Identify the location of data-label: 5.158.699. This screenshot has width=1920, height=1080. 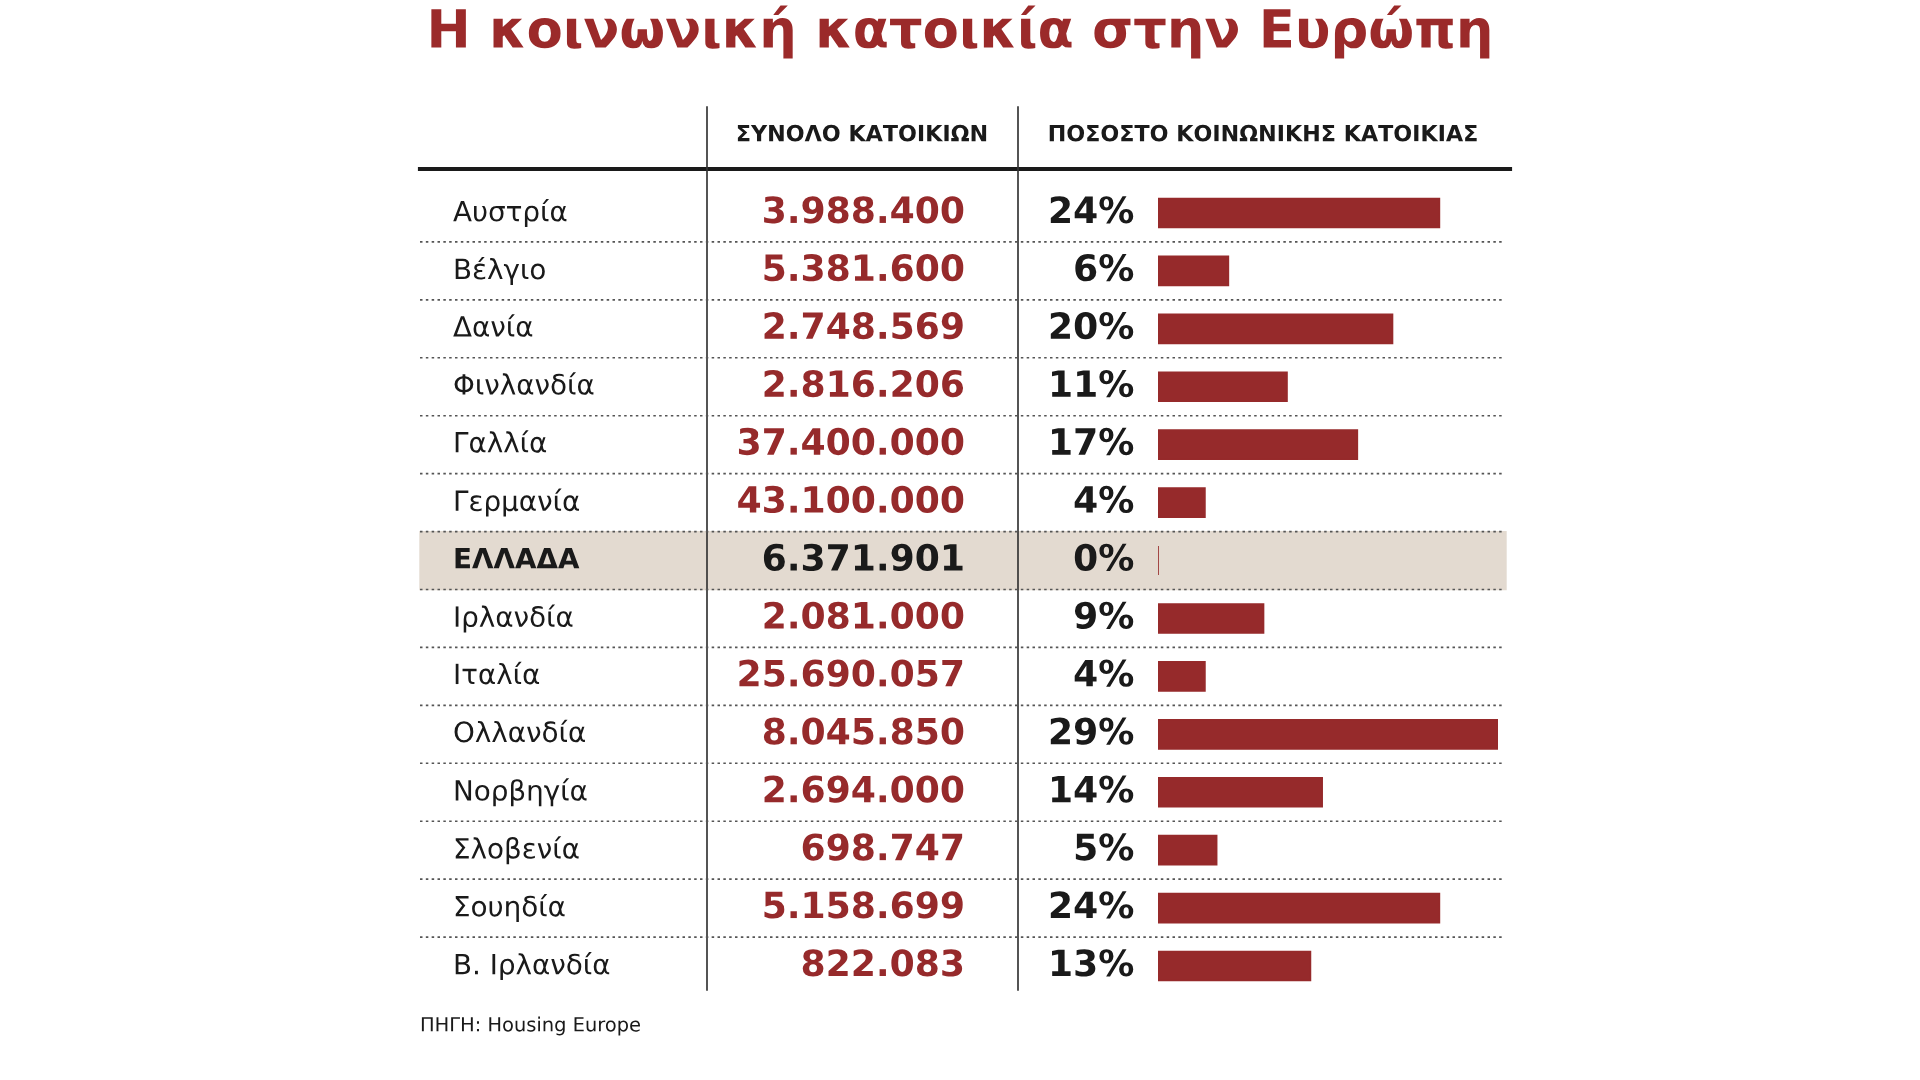
(863, 905).